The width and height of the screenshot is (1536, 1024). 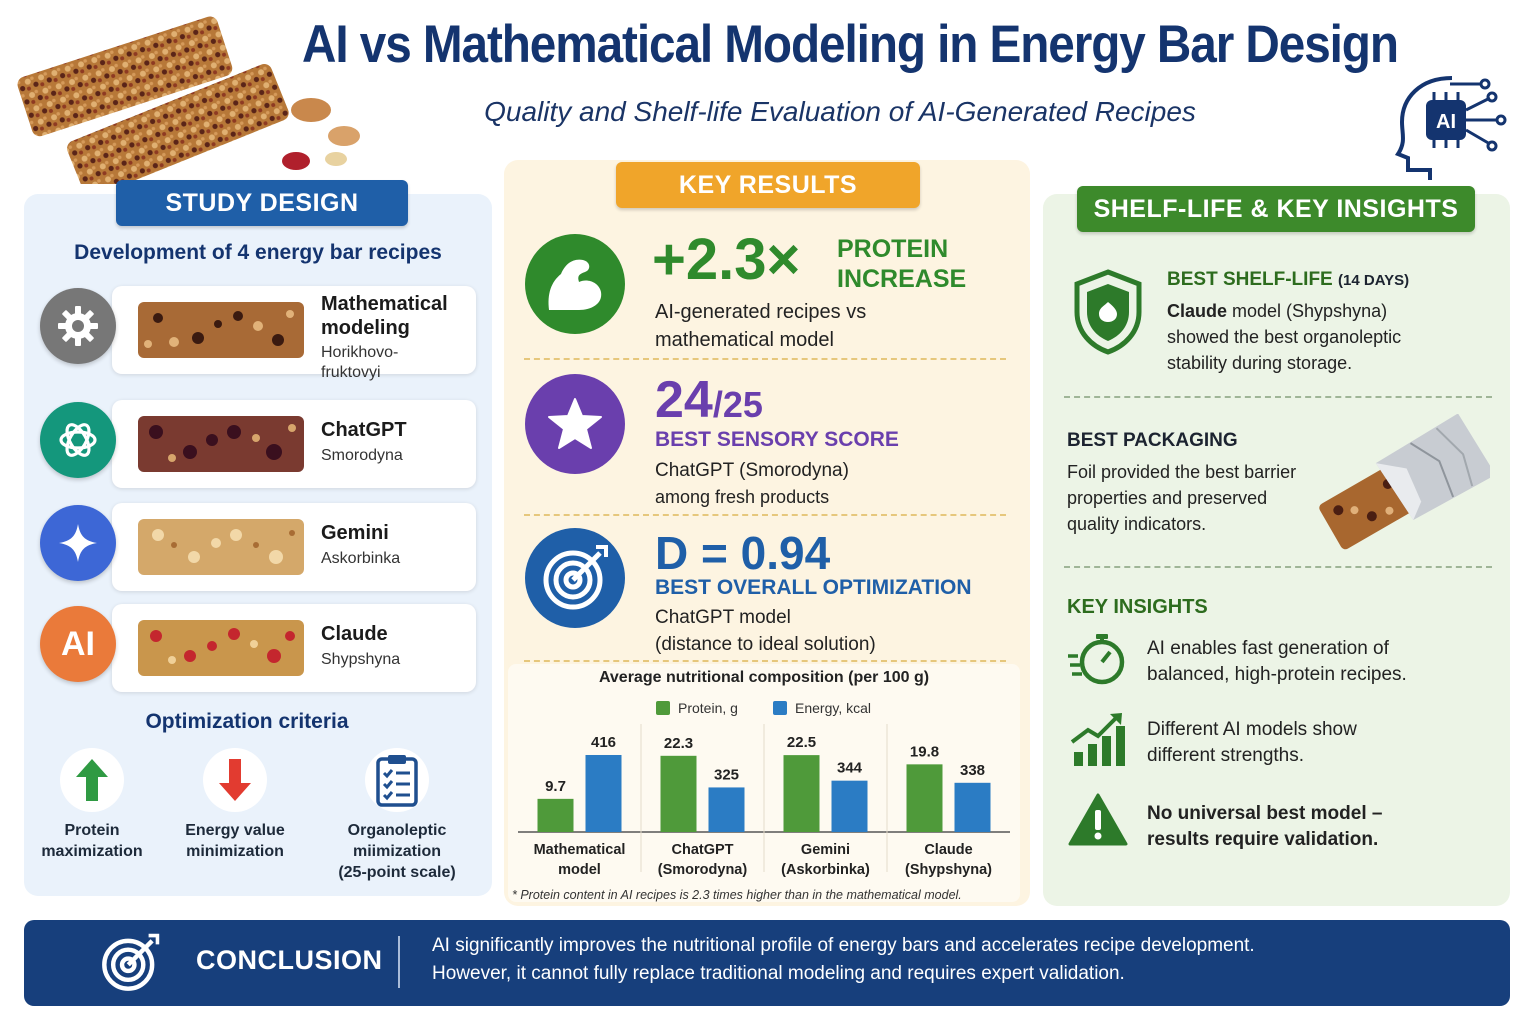 What do you see at coordinates (1252, 729) in the screenshot?
I see `insight-line: Different AI models show` at bounding box center [1252, 729].